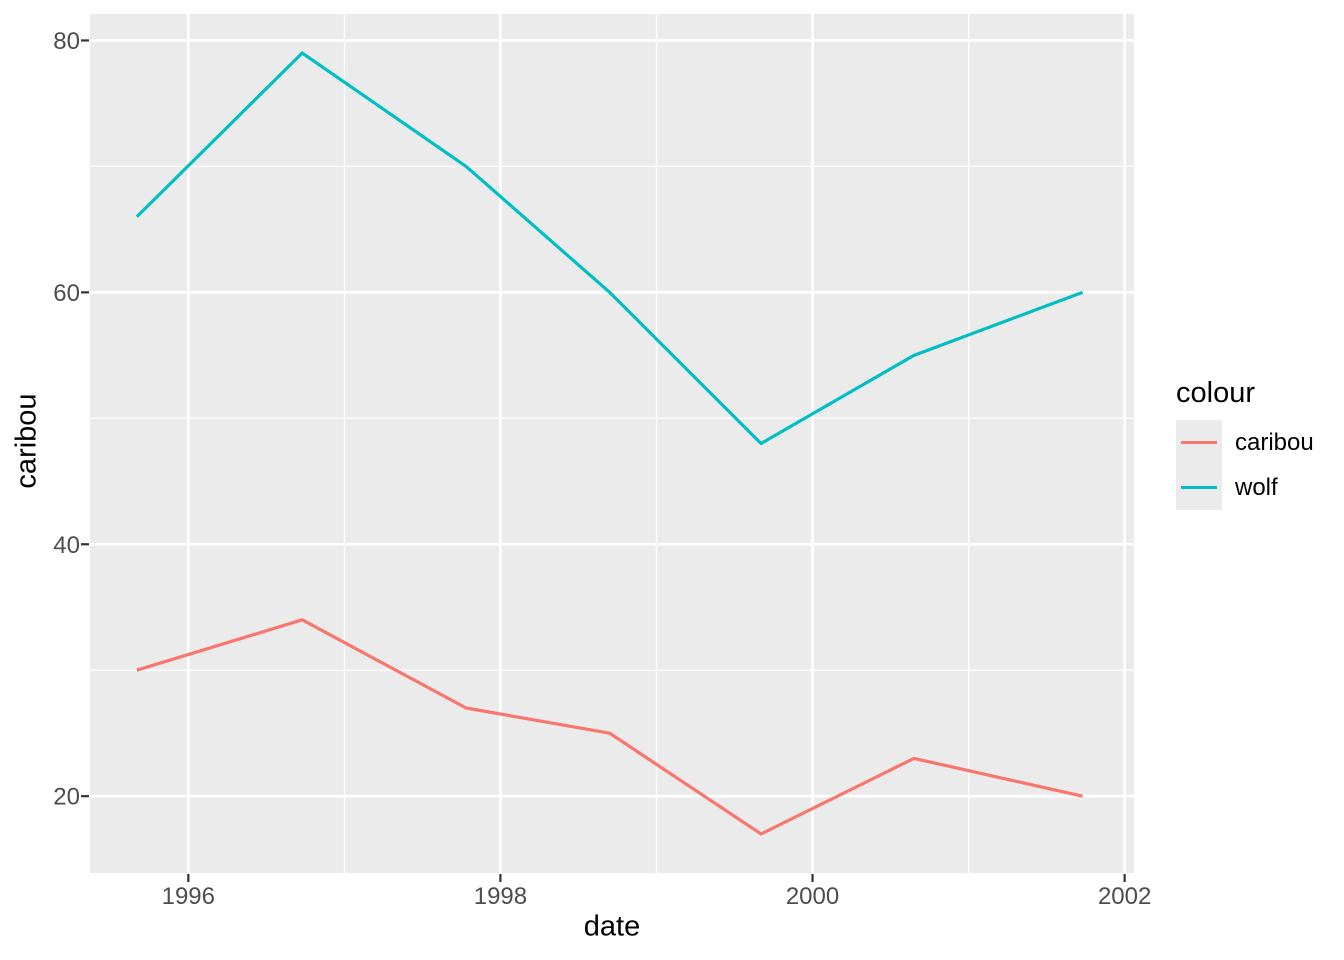  I want to click on x-axis-title: date, so click(612, 926).